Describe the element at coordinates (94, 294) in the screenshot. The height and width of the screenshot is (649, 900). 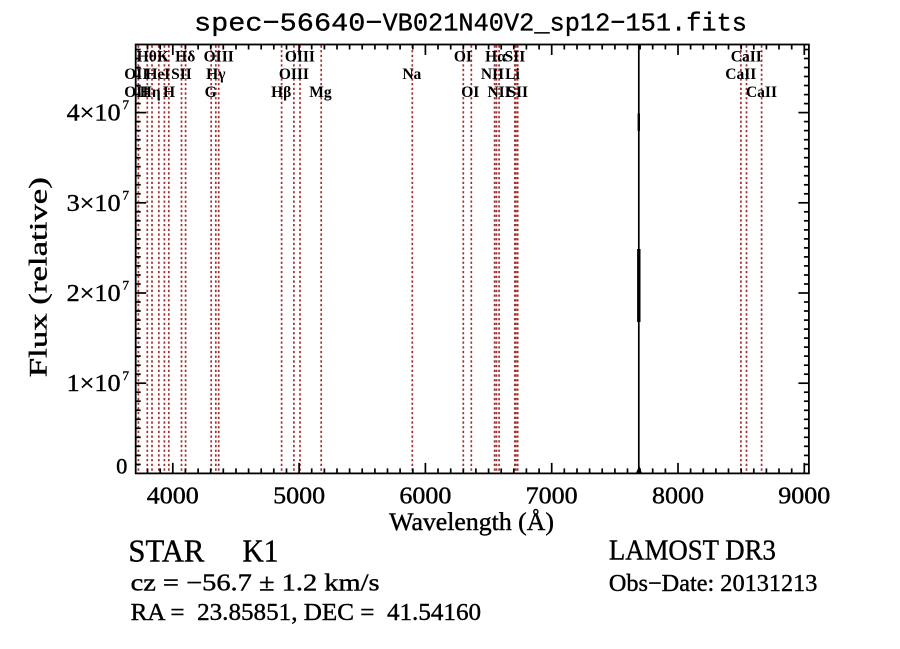
I see `svg-text: 2×10` at that location.